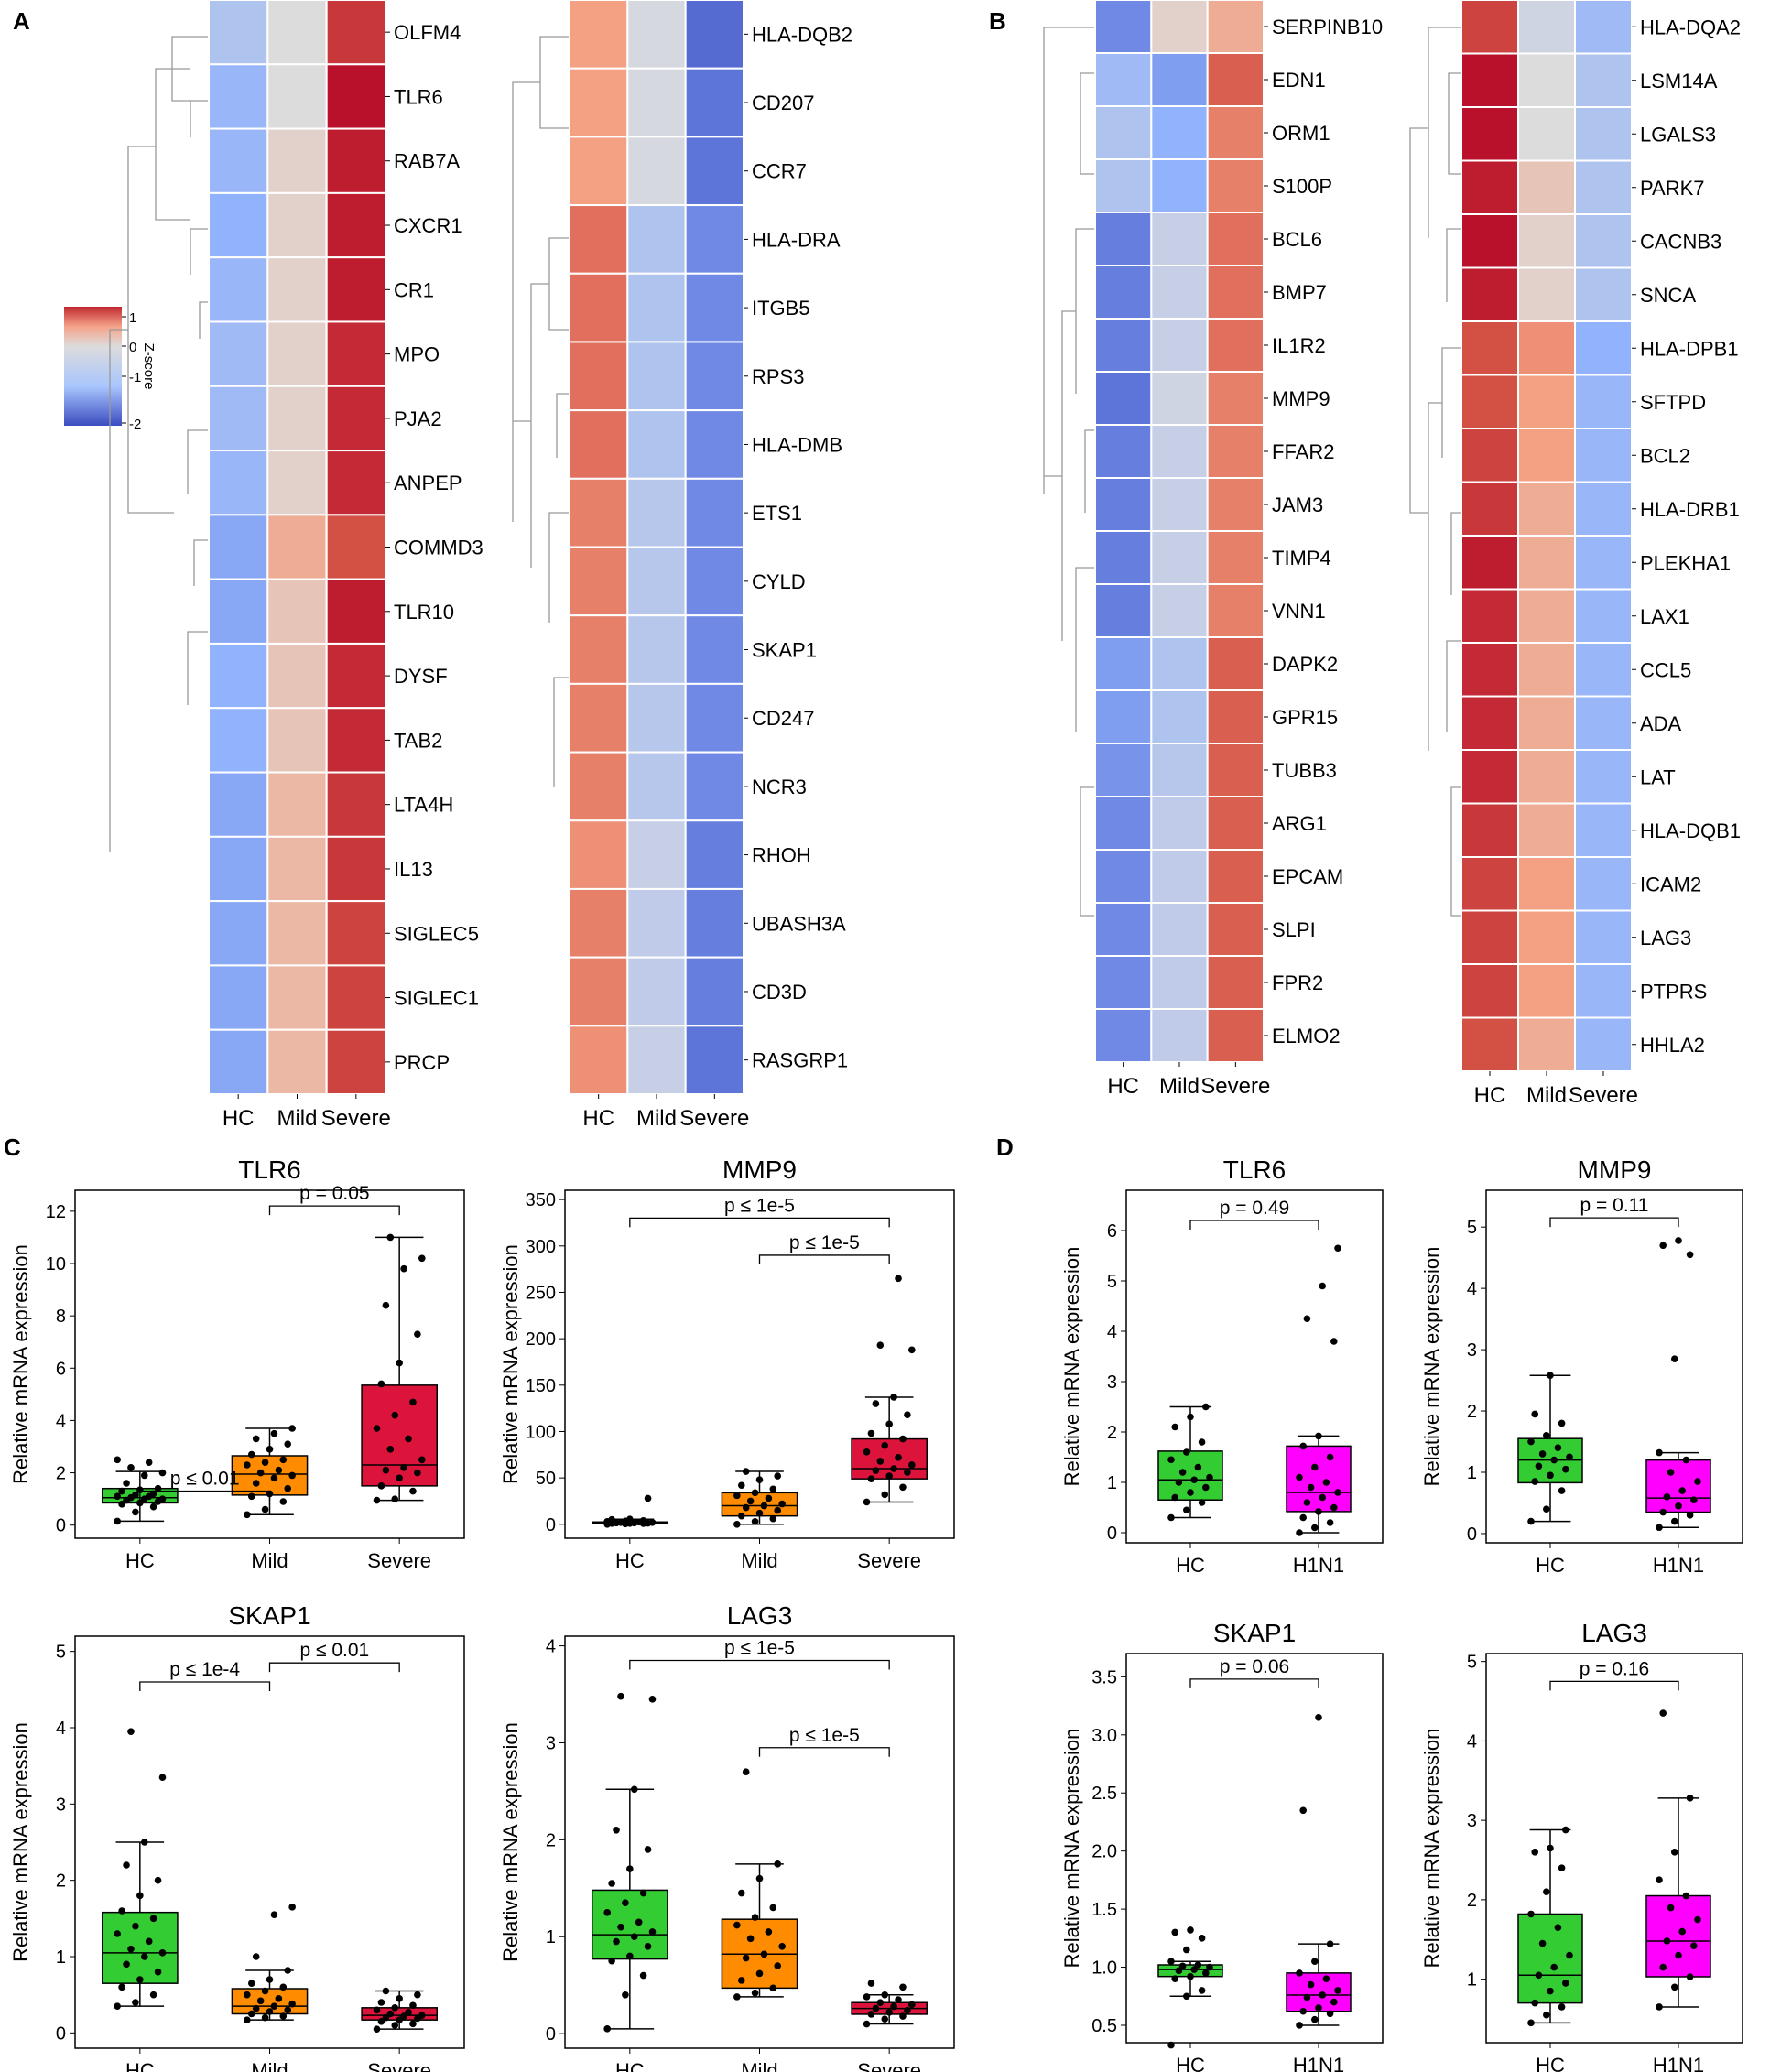 The width and height of the screenshot is (1770, 2072). I want to click on svg-text: 0, so click(132, 347).